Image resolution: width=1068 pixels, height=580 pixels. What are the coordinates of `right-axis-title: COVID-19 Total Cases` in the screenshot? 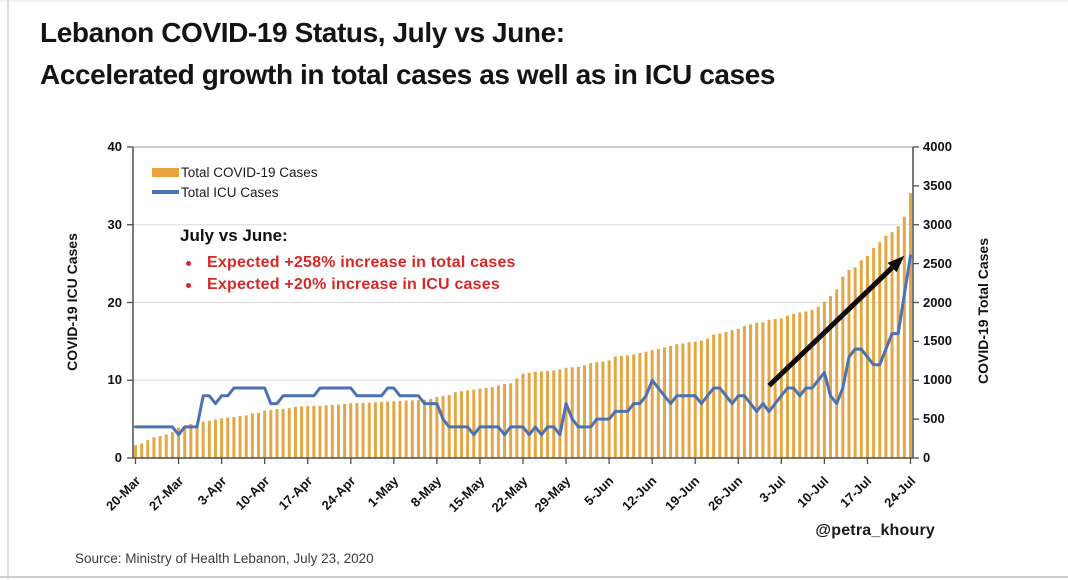 It's located at (983, 311).